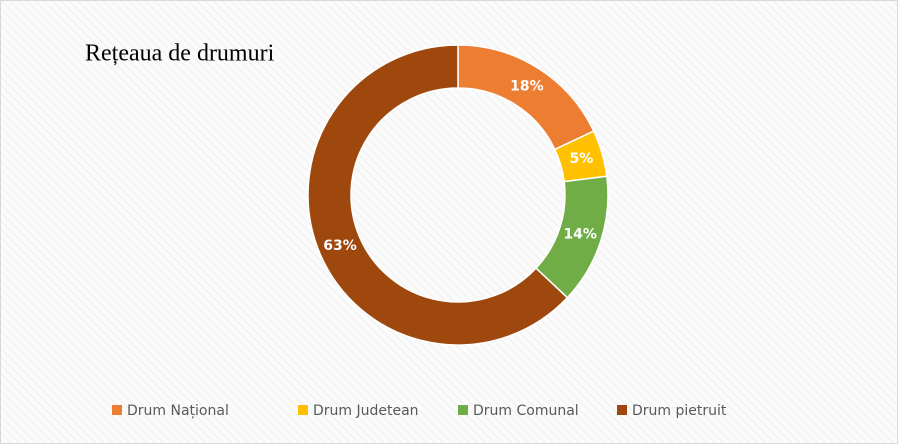 The width and height of the screenshot is (898, 444). What do you see at coordinates (178, 411) in the screenshot?
I see `legend-label: Drum Național` at bounding box center [178, 411].